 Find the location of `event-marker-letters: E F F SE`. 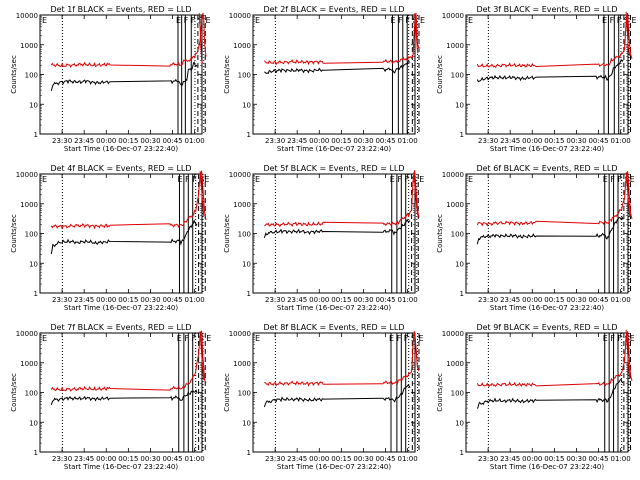

event-marker-letters: E F F SE is located at coordinates (619, 338).